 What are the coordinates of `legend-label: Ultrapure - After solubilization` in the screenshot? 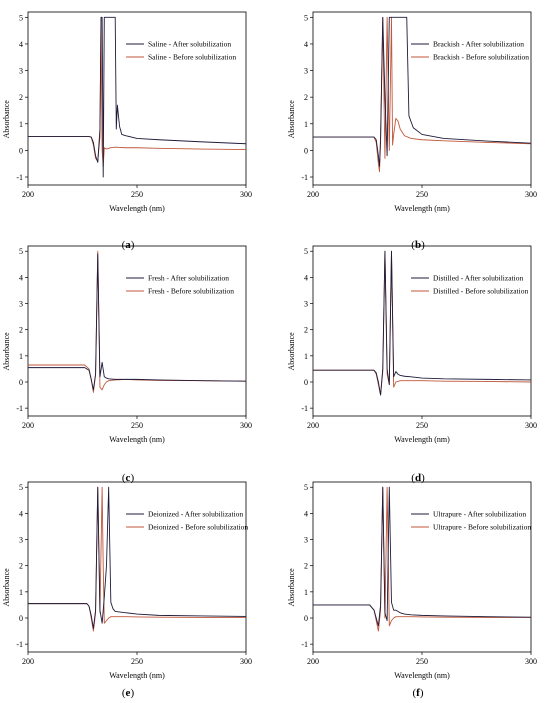 It's located at (479, 514).